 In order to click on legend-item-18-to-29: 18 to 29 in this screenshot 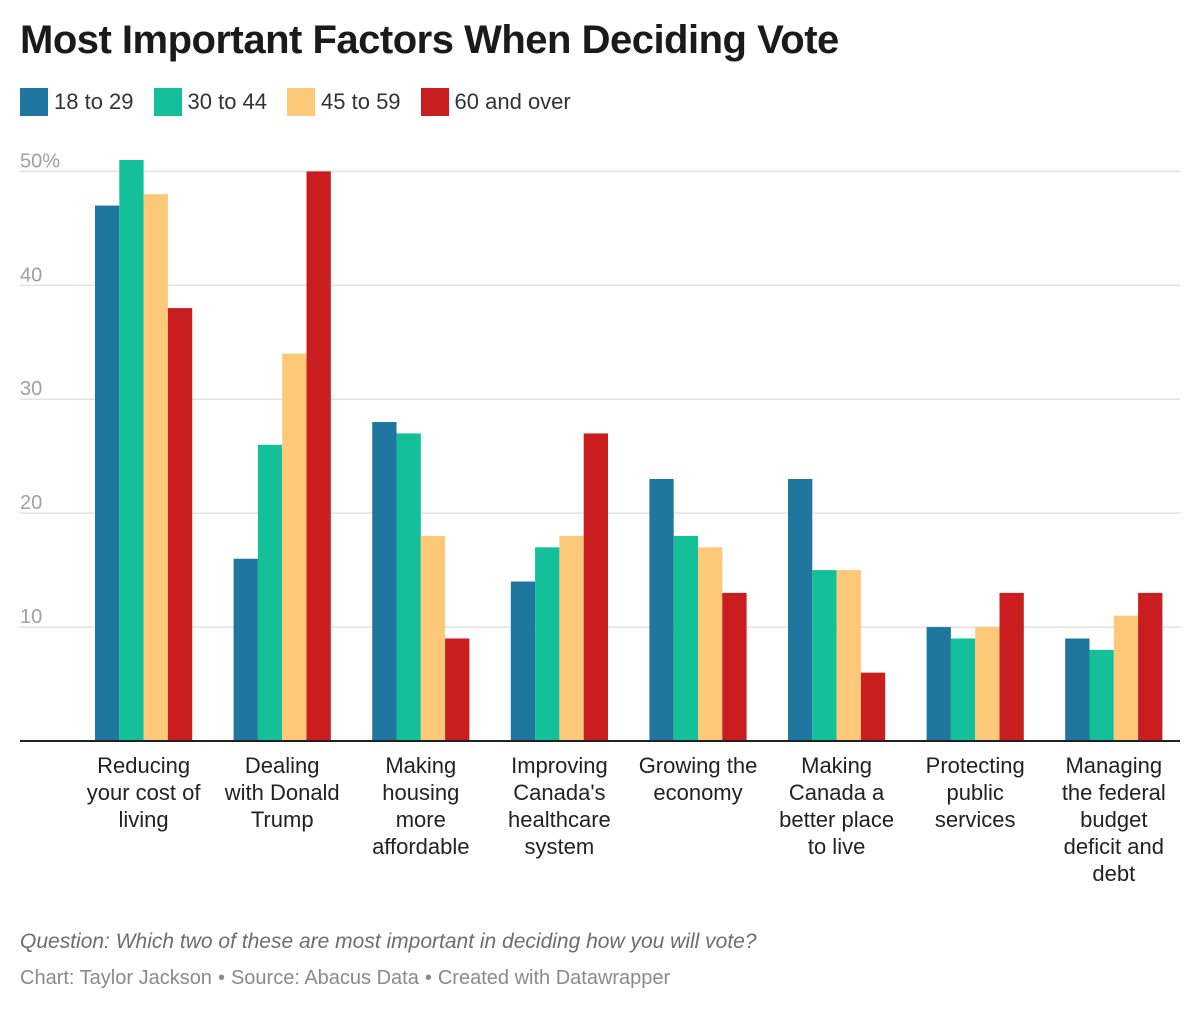, I will do `click(77, 102)`.